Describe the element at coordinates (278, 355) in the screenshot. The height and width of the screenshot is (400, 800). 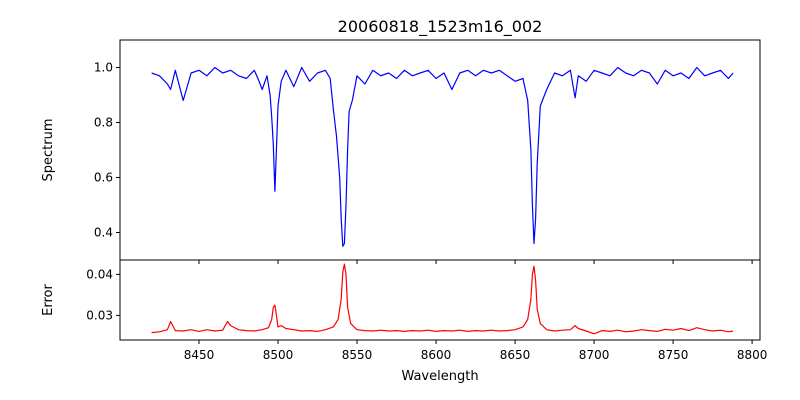
I see `xtick-label: 8500` at that location.